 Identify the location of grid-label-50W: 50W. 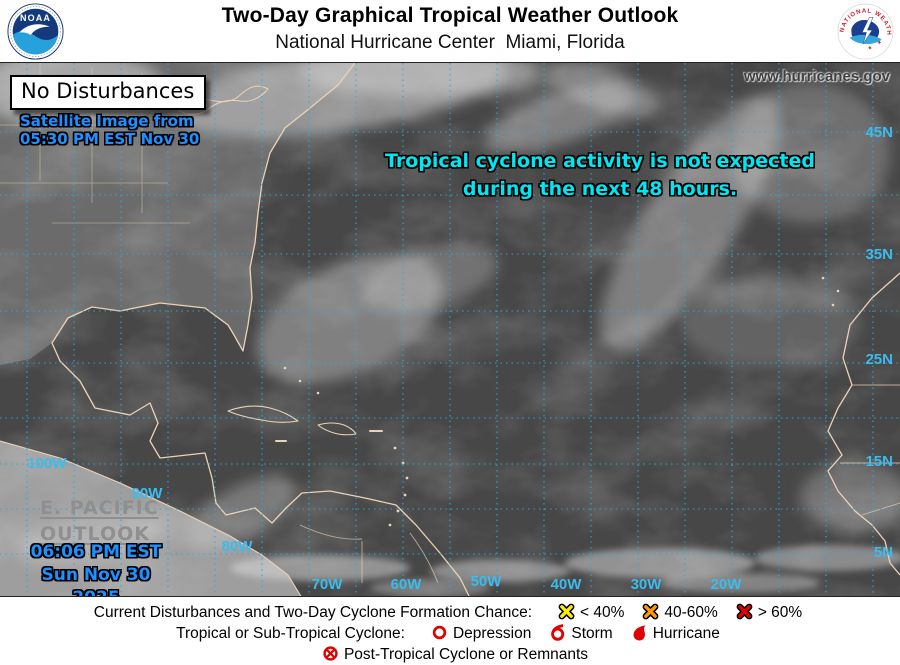
(487, 581).